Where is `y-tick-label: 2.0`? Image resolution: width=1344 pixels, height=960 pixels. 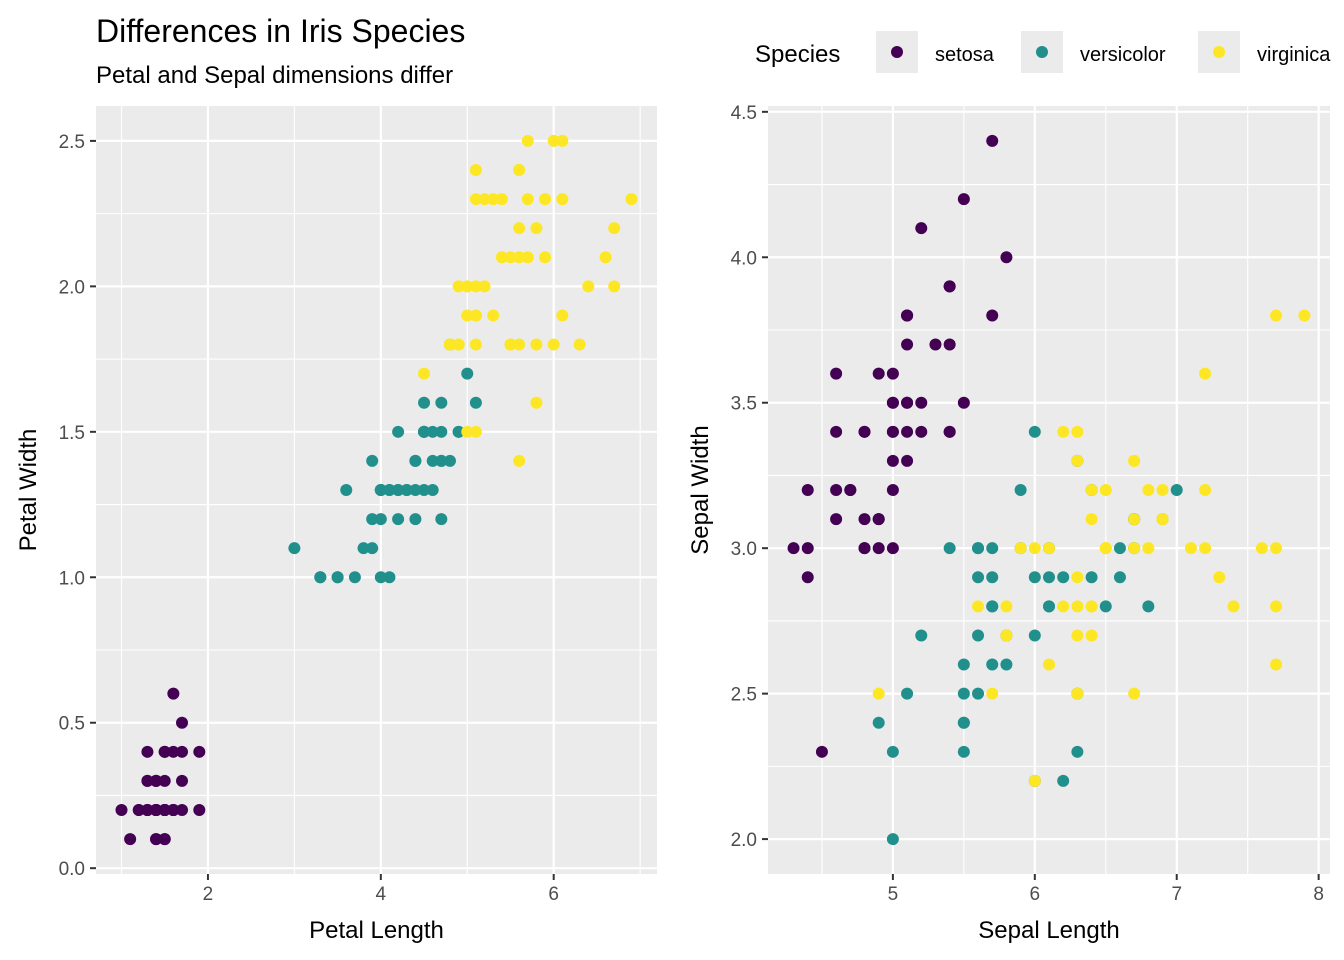 y-tick-label: 2.0 is located at coordinates (72, 287).